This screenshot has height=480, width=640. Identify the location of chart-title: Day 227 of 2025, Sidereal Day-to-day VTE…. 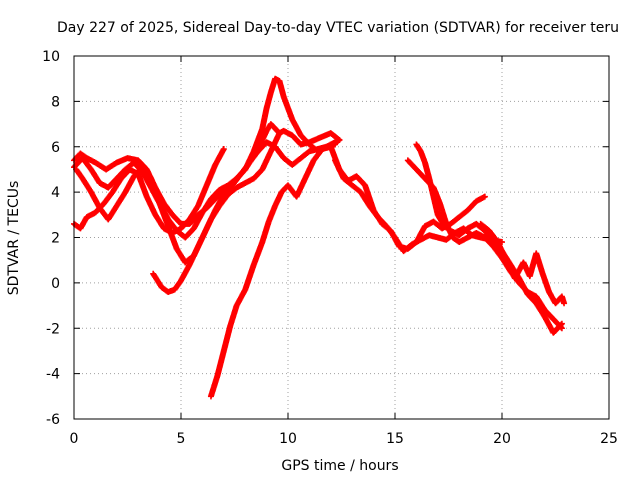
(338, 28).